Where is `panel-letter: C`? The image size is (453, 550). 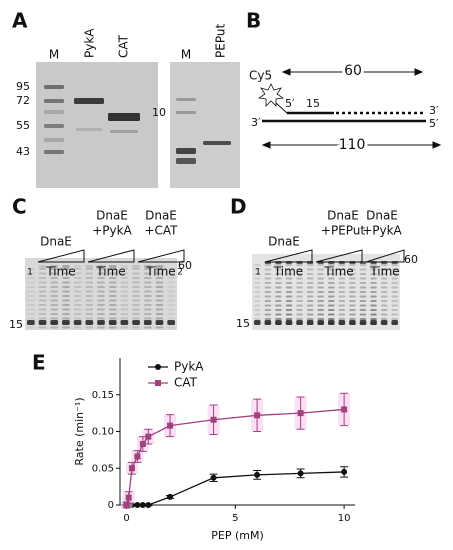
panel-letter: C is located at coordinates (19, 207).